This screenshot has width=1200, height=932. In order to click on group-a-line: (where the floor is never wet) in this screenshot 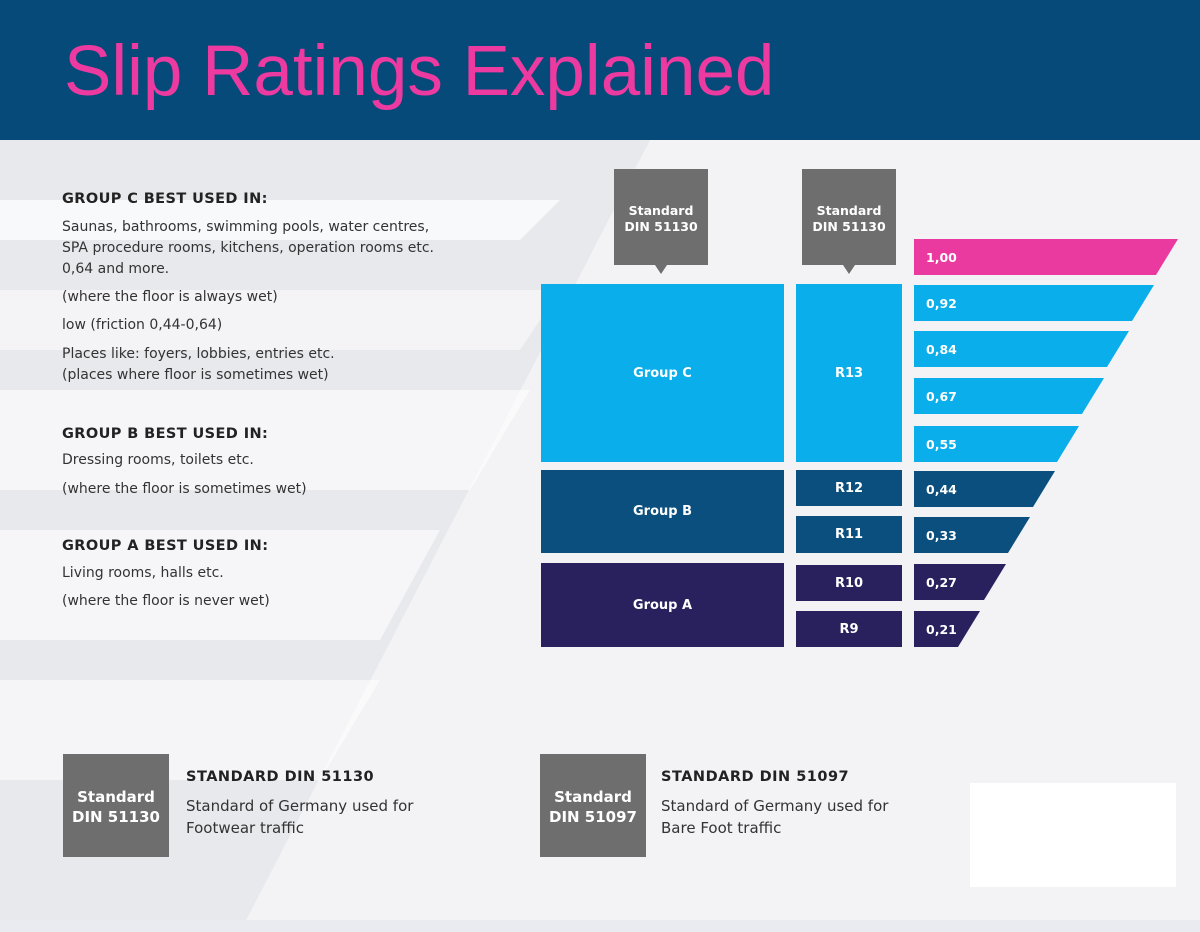, I will do `click(166, 601)`.